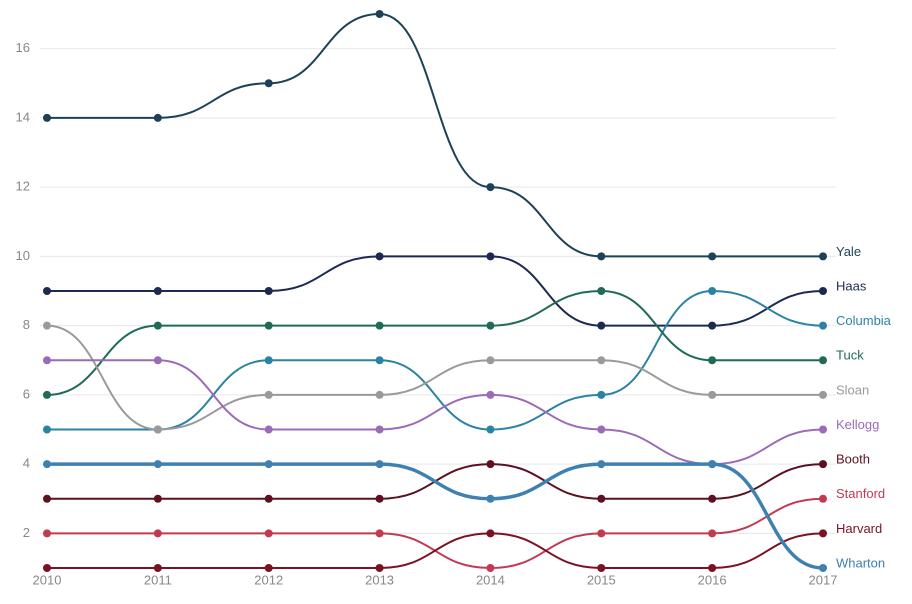 This screenshot has width=912, height=604. What do you see at coordinates (823, 579) in the screenshot?
I see `x-tick-label: 2017` at bounding box center [823, 579].